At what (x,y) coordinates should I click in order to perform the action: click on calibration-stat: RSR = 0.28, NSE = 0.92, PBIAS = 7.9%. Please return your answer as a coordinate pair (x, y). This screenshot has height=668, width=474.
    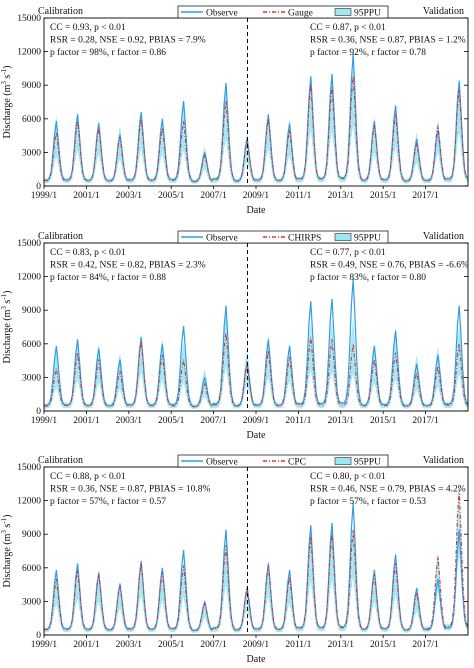
    Looking at the image, I should click on (128, 41).